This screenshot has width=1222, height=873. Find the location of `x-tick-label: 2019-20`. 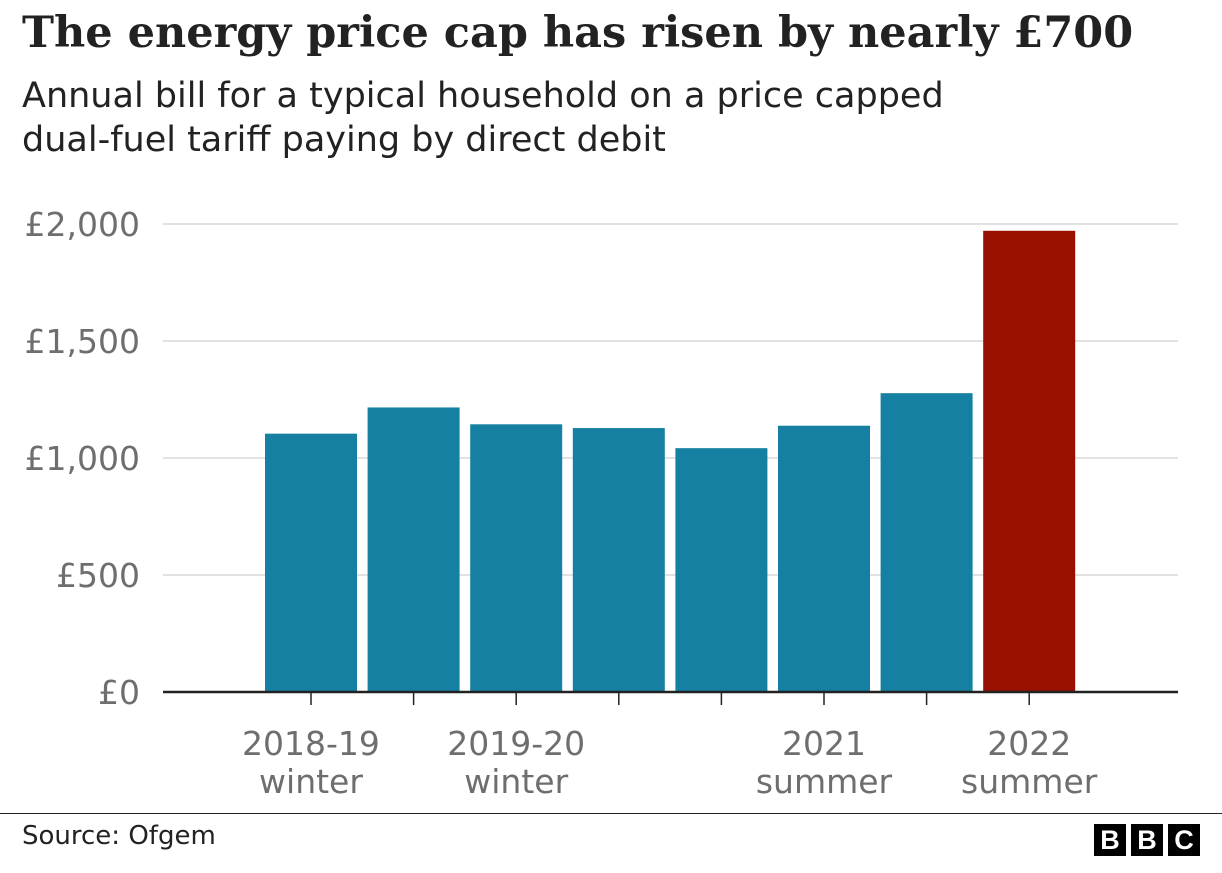

x-tick-label: 2019-20 is located at coordinates (516, 743).